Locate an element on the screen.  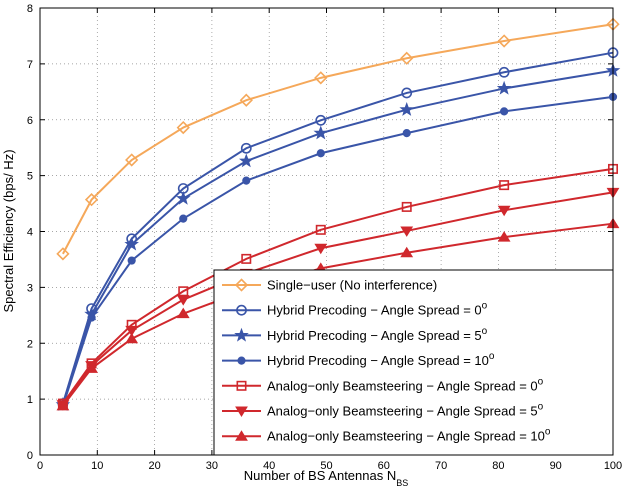
y-tick-label: 5 is located at coordinates (30, 177).